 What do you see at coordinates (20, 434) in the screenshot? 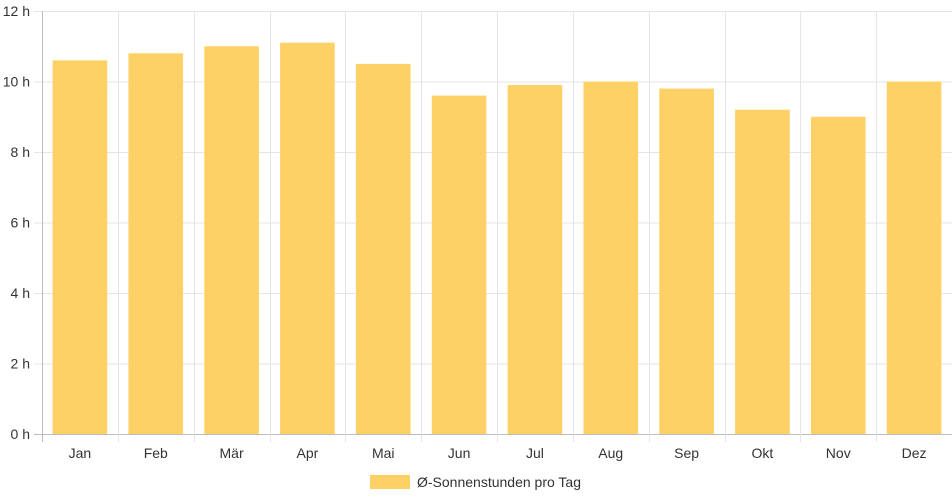
I see `y-tick-label: 0 h` at bounding box center [20, 434].